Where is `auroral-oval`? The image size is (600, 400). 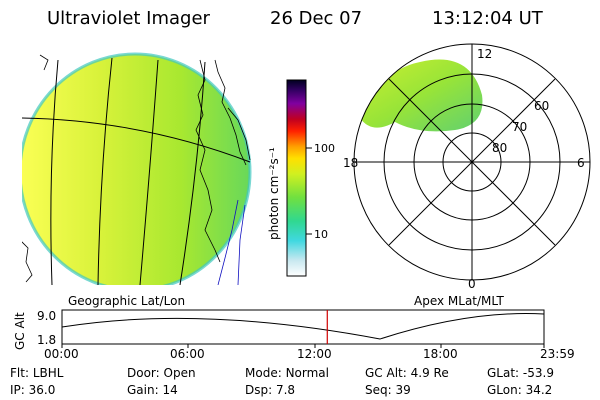 auroral-oval is located at coordinates (421, 95).